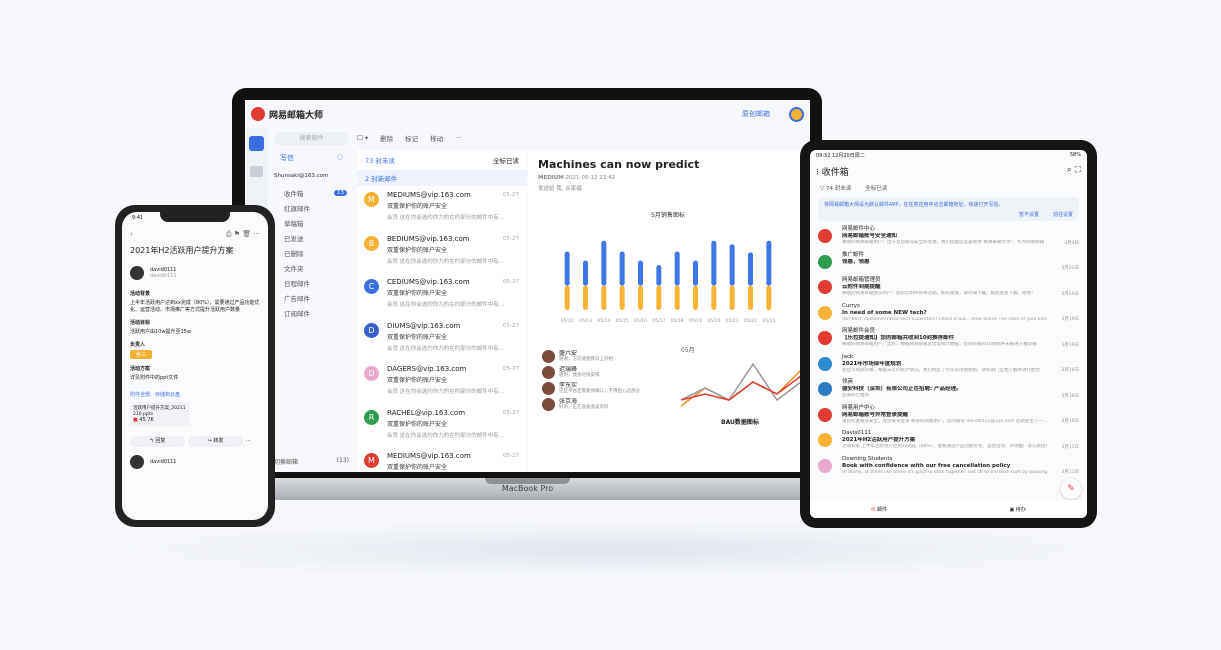  I want to click on banner-go: 前往设置, so click(1062, 215).